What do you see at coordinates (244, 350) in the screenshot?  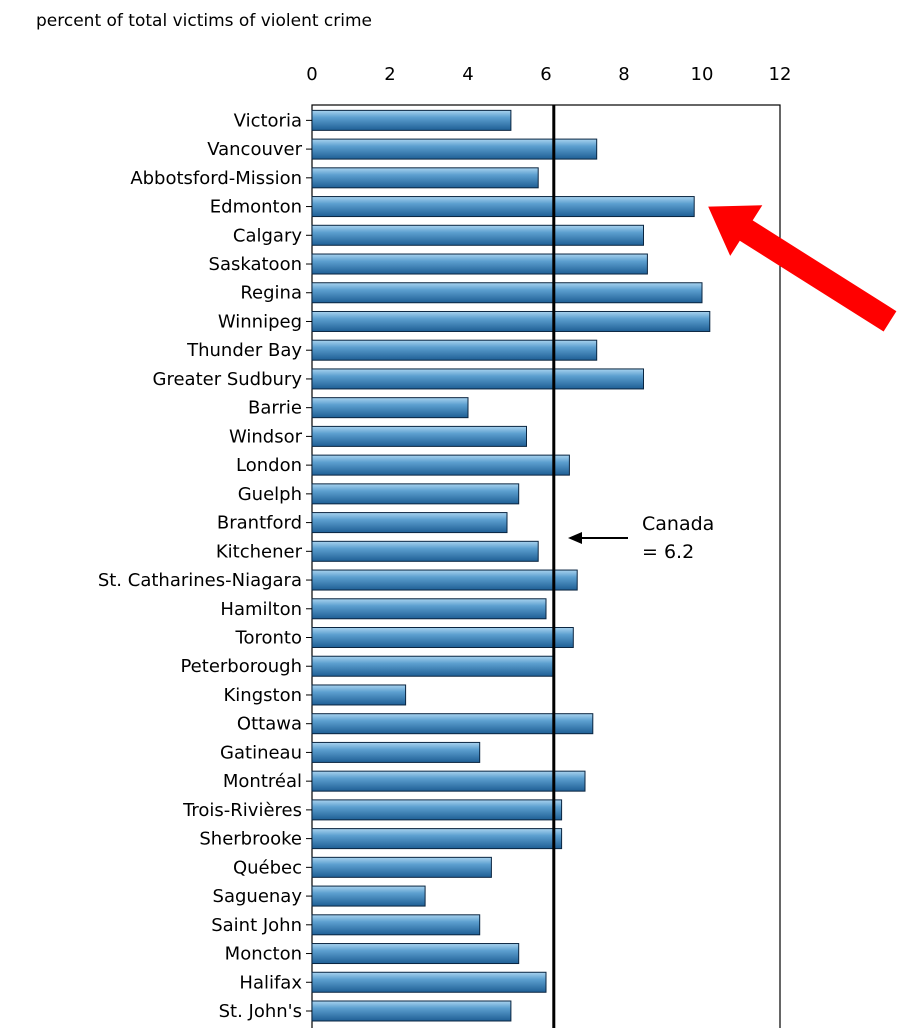 I see `category-label: Thunder Bay` at bounding box center [244, 350].